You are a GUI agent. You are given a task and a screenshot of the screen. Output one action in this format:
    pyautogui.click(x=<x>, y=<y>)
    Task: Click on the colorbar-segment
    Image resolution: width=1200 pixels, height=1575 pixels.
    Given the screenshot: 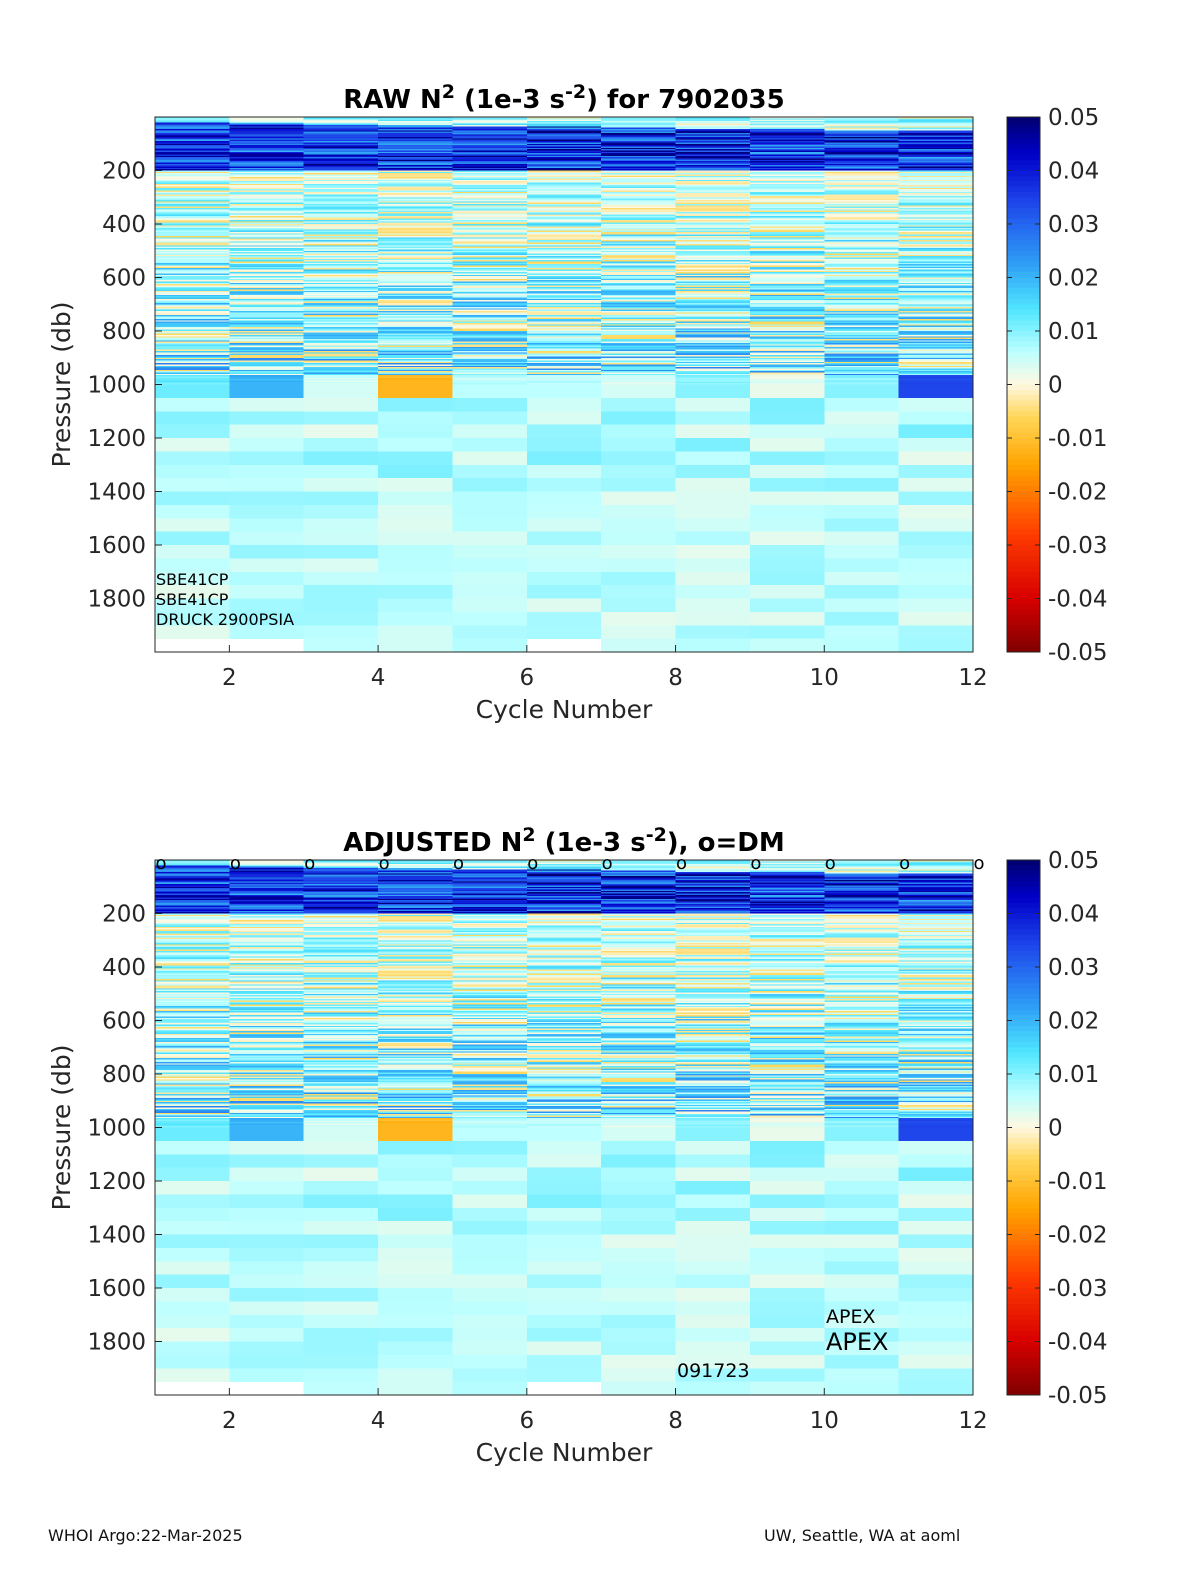 What is the action you would take?
    pyautogui.click(x=1023, y=408)
    